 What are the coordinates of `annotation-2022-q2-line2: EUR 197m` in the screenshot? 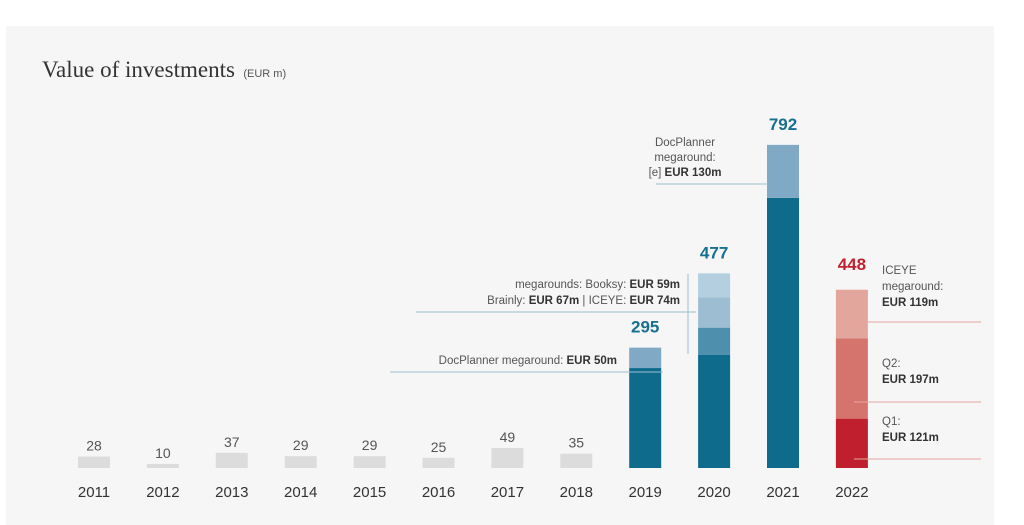 It's located at (910, 380).